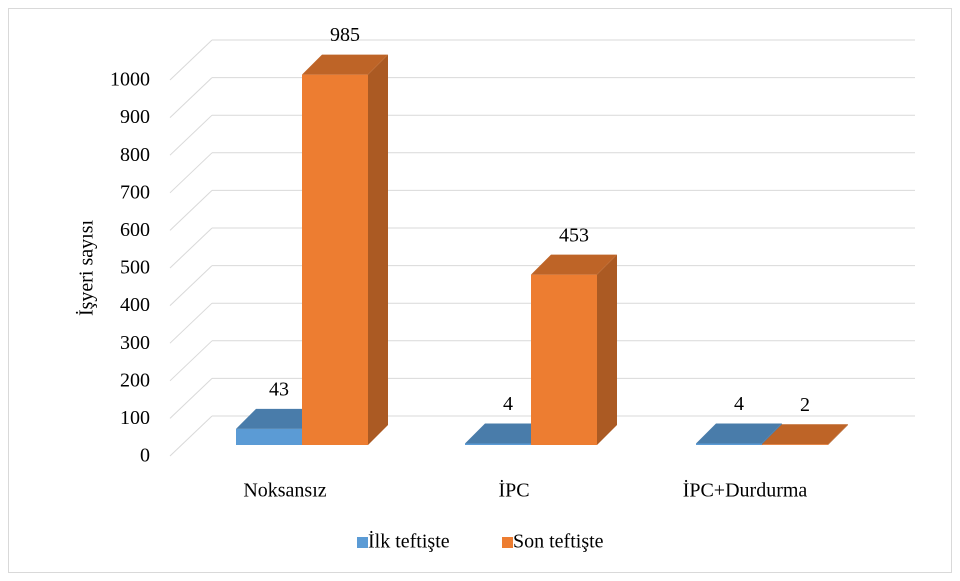 The image size is (960, 581). I want to click on data-label: 453, so click(574, 235).